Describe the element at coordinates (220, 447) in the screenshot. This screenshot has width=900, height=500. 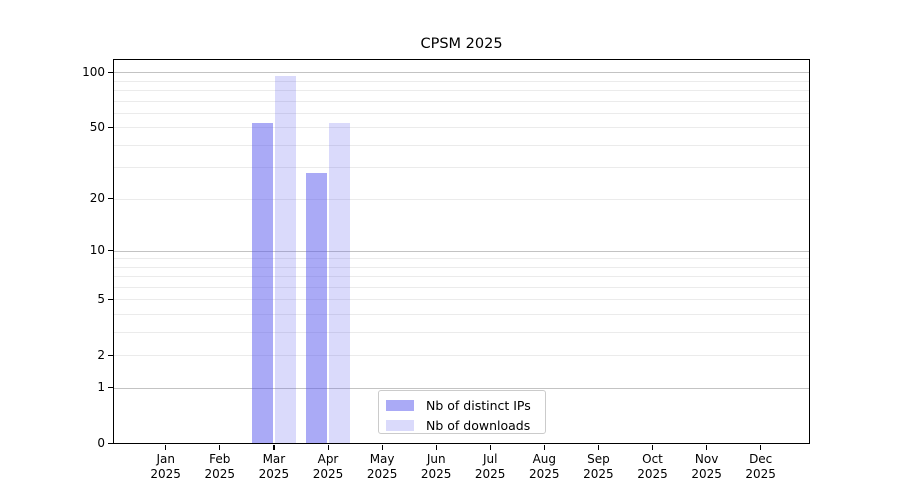
I see `x-tick-feb` at that location.